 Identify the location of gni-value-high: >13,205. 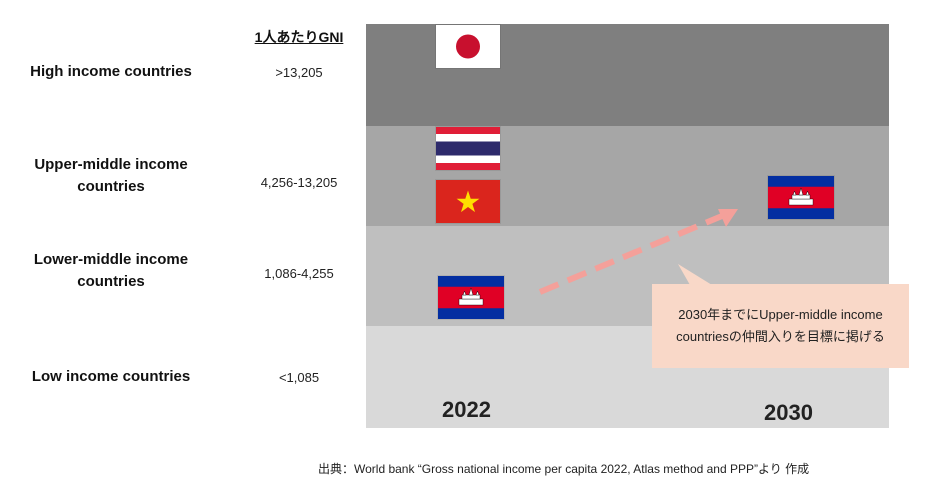
(299, 72).